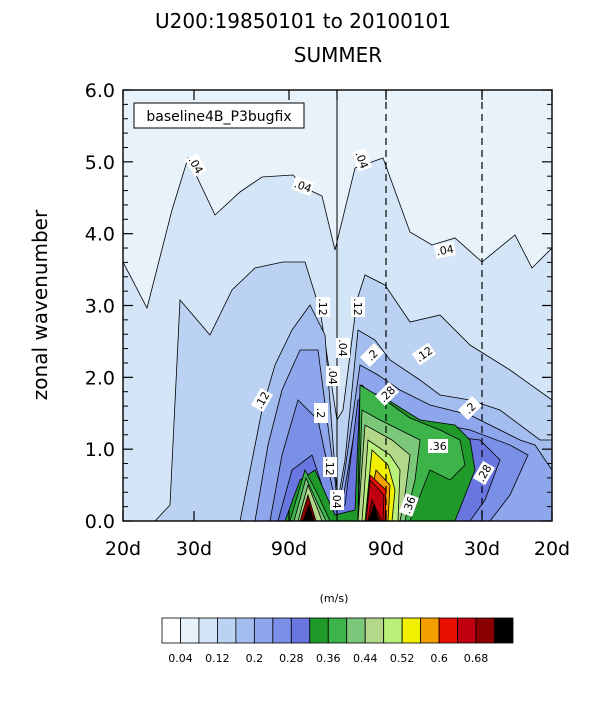 This screenshot has height=714, width=607. What do you see at coordinates (100, 450) in the screenshot?
I see `y-tick-label: 1.0` at bounding box center [100, 450].